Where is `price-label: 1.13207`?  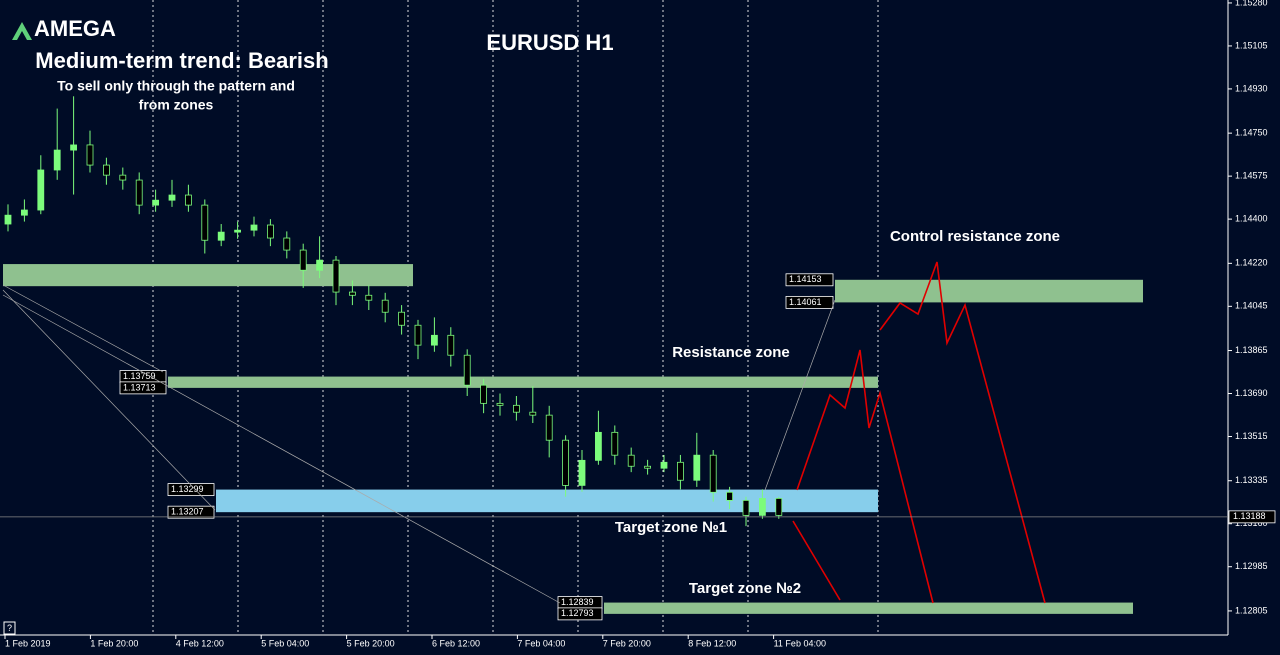
price-label: 1.13207 is located at coordinates (187, 512).